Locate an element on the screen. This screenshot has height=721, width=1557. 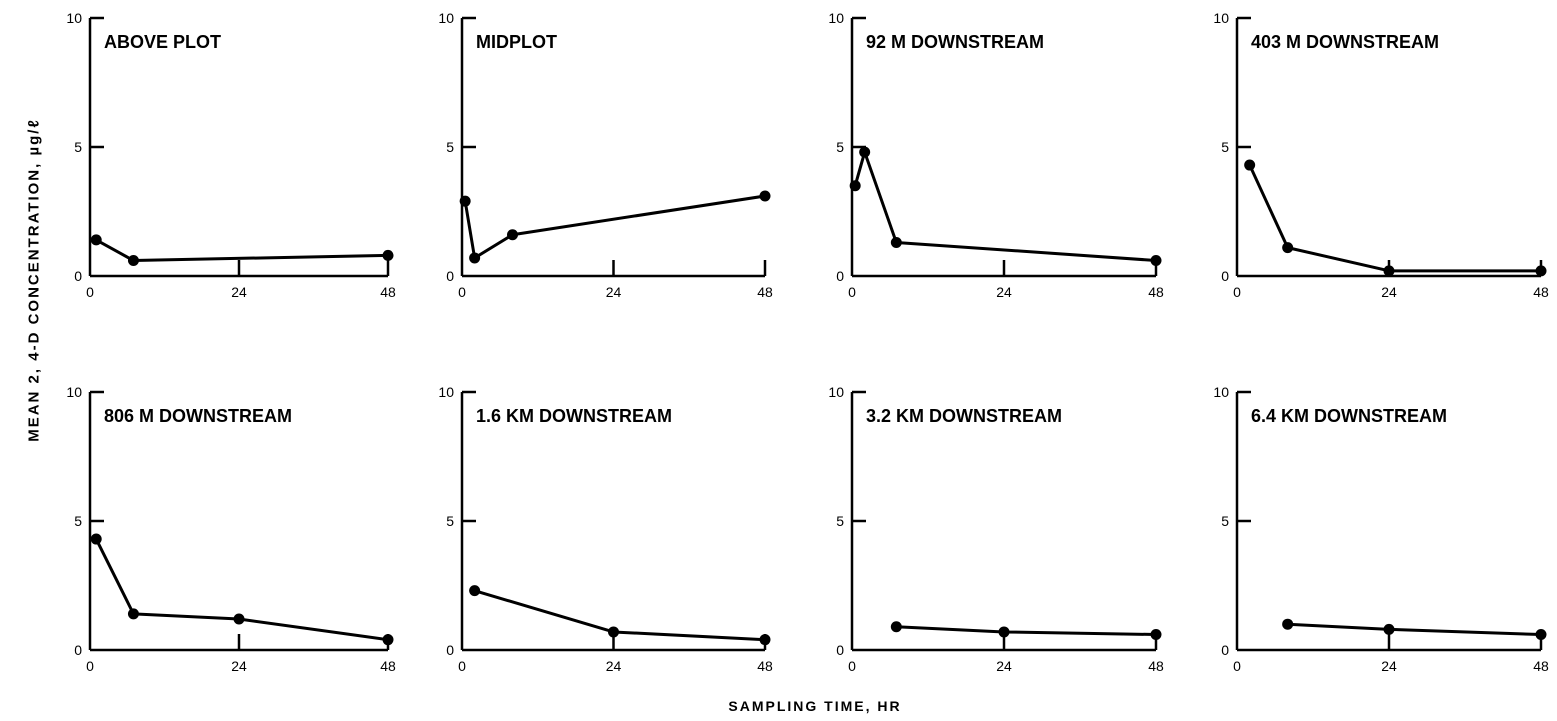
panel-title: 92 M DOWNSTREAM is located at coordinates (955, 42).